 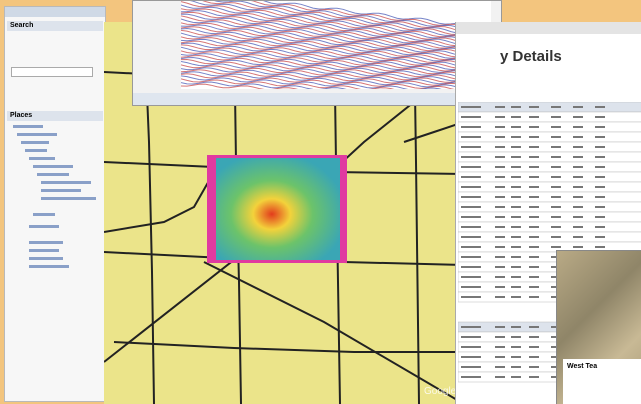 What do you see at coordinates (54, 196) in the screenshot?
I see `places-tree` at bounding box center [54, 196].